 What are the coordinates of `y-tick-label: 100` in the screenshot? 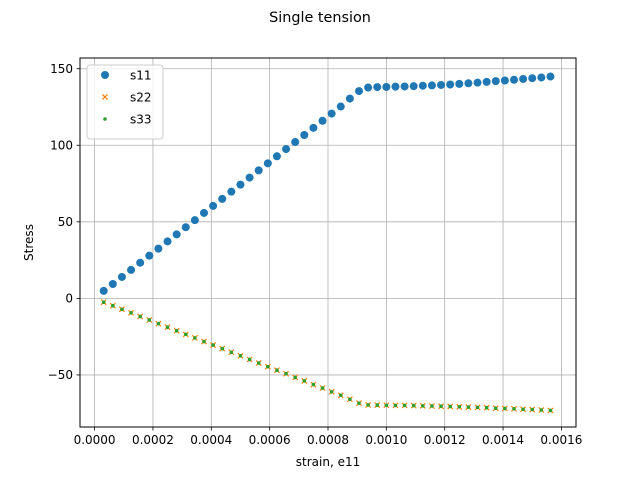 It's located at (61, 145).